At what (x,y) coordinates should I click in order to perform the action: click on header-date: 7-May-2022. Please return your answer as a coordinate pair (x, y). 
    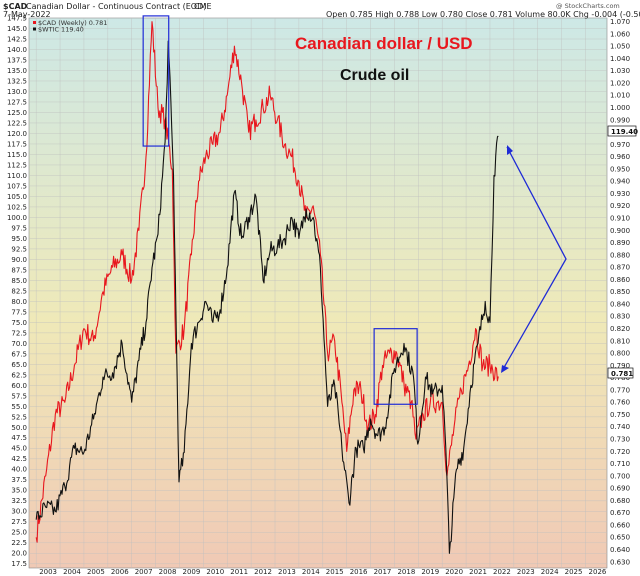
    Looking at the image, I should click on (27, 14).